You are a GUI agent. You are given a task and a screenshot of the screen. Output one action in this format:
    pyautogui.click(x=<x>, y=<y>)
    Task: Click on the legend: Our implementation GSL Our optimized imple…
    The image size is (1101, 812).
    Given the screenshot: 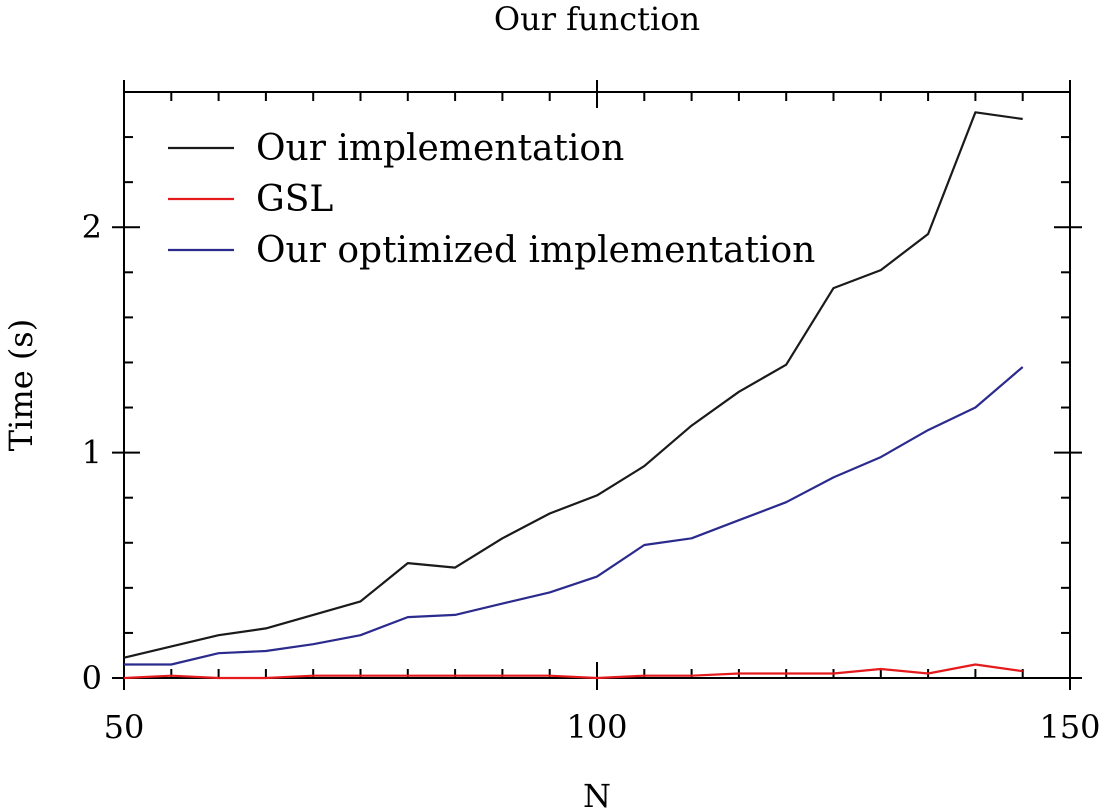 What is the action you would take?
    pyautogui.click(x=491, y=199)
    